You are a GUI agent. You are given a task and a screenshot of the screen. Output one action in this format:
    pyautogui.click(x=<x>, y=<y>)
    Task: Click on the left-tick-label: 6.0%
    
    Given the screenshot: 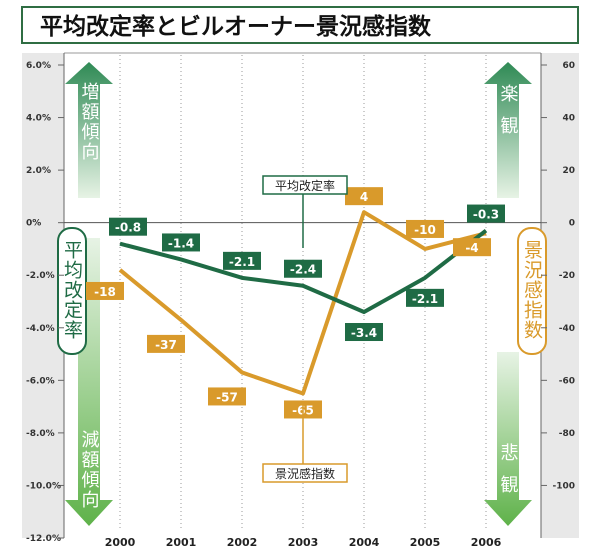 What is the action you would take?
    pyautogui.click(x=38, y=66)
    